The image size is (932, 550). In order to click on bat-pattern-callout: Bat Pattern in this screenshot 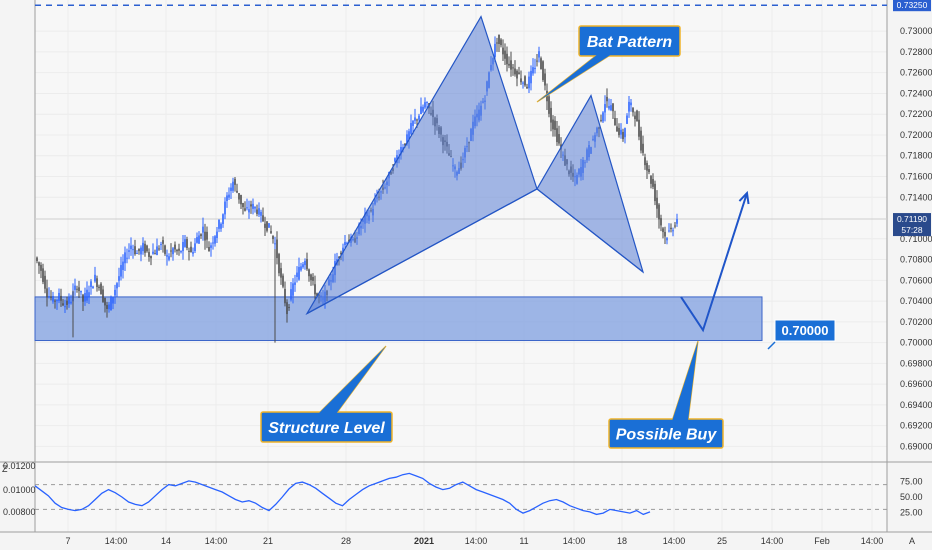, I will do `click(608, 64)`.